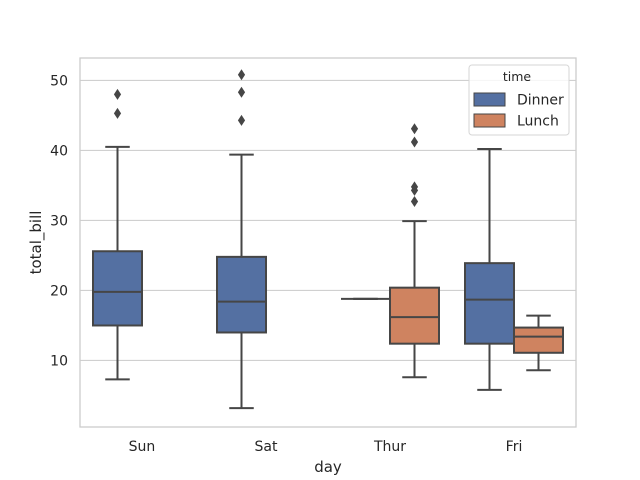 This screenshot has height=480, width=640. I want to click on legend: time Dinner Lunch, so click(519, 100).